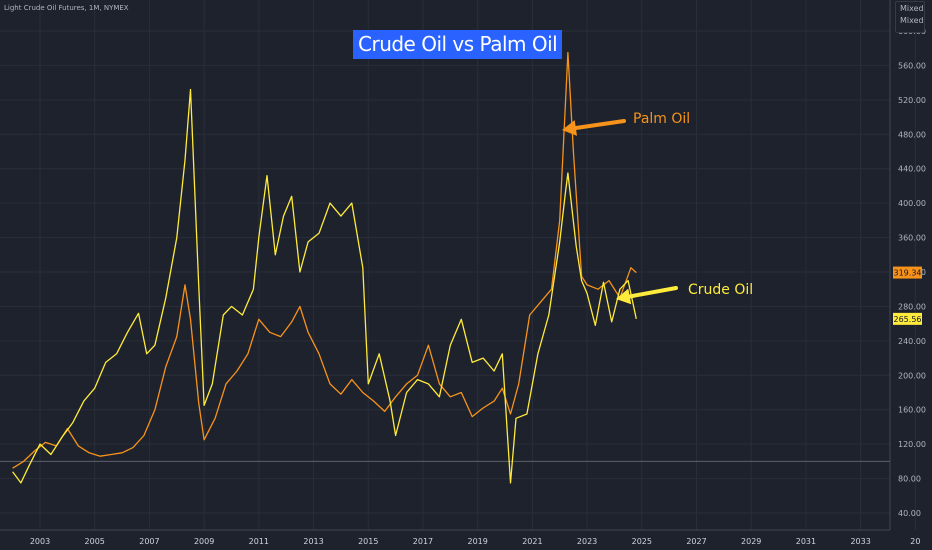 The image size is (932, 550). Describe the element at coordinates (458, 44) in the screenshot. I see `chart-title: Crude Oil vs Palm Oil` at that location.